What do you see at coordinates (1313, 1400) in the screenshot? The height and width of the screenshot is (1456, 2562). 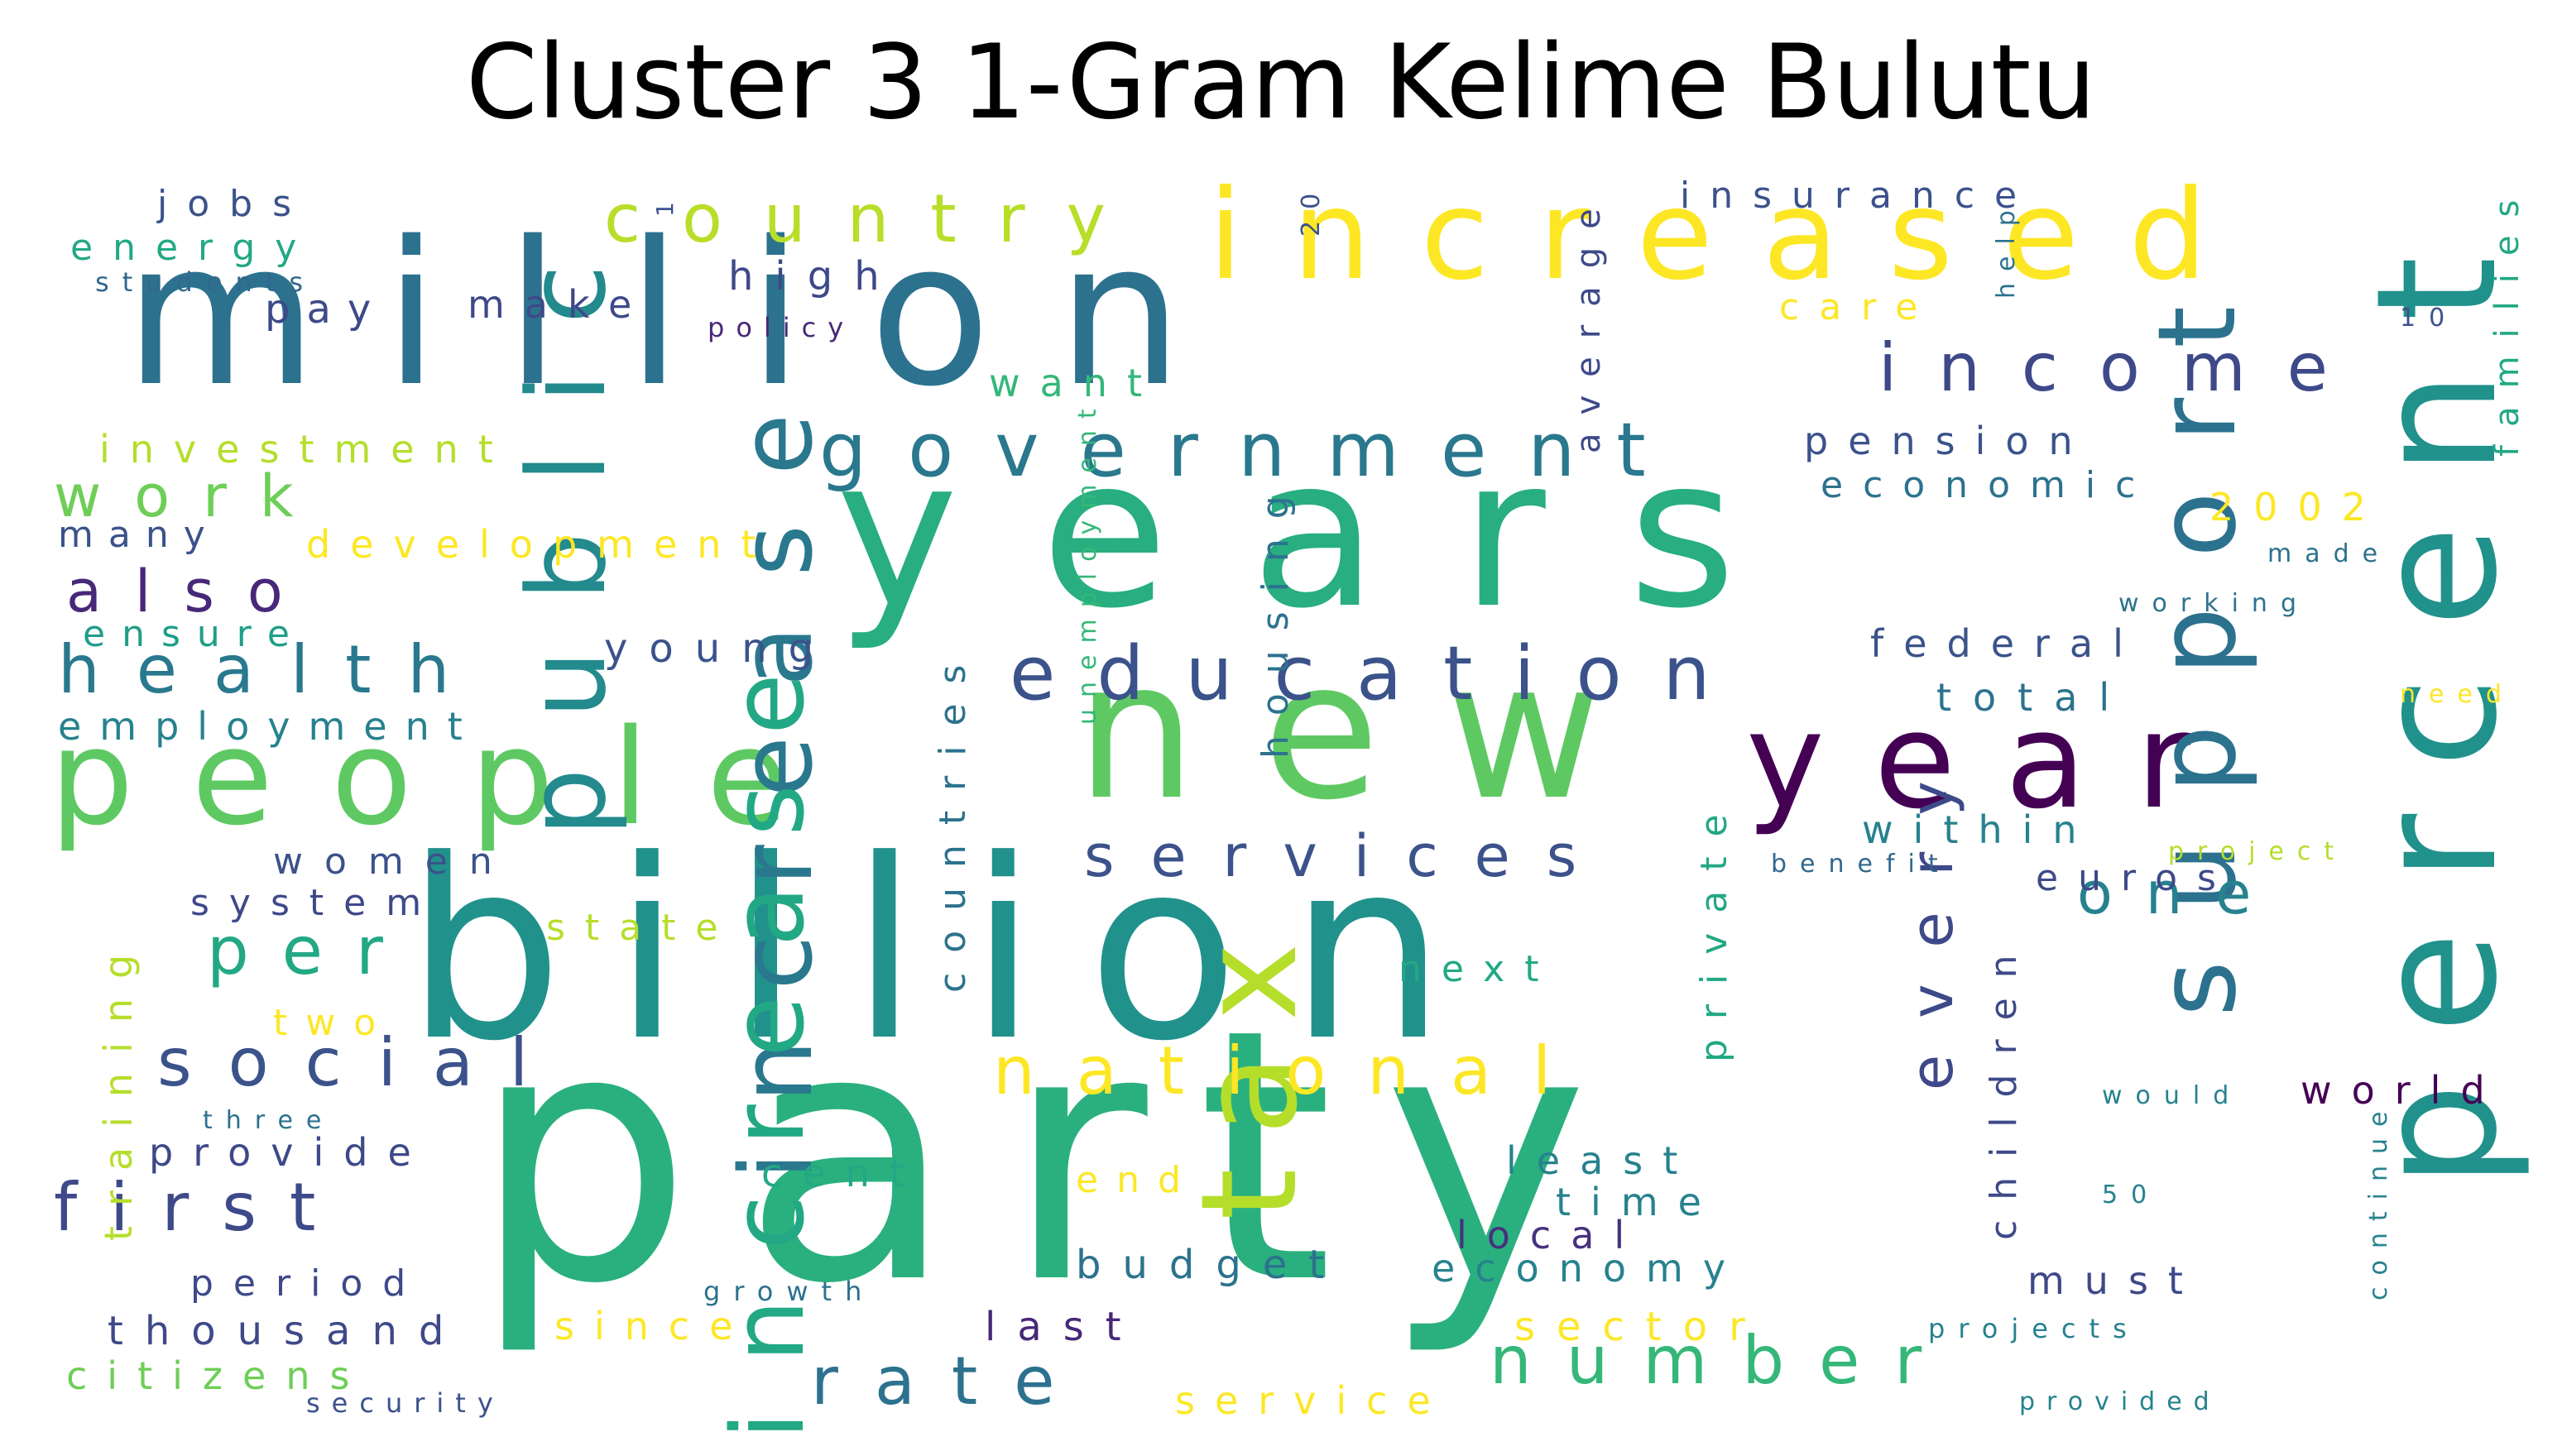 I see `word-service: service` at bounding box center [1313, 1400].